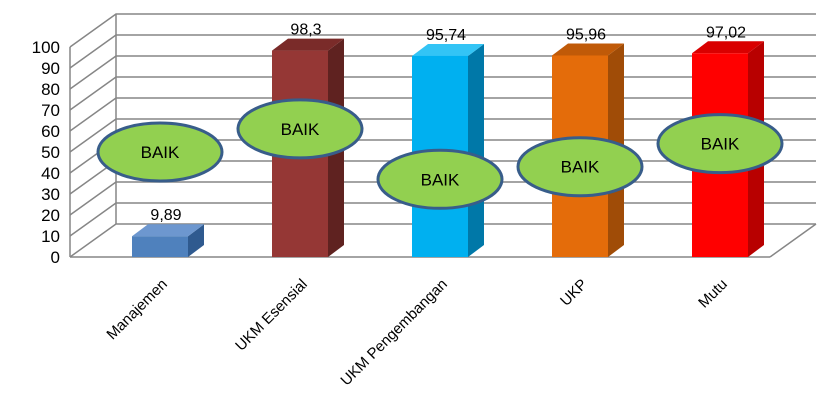 The width and height of the screenshot is (824, 417). Describe the element at coordinates (393, 332) in the screenshot. I see `category-label: UKM Pengembangan` at that location.